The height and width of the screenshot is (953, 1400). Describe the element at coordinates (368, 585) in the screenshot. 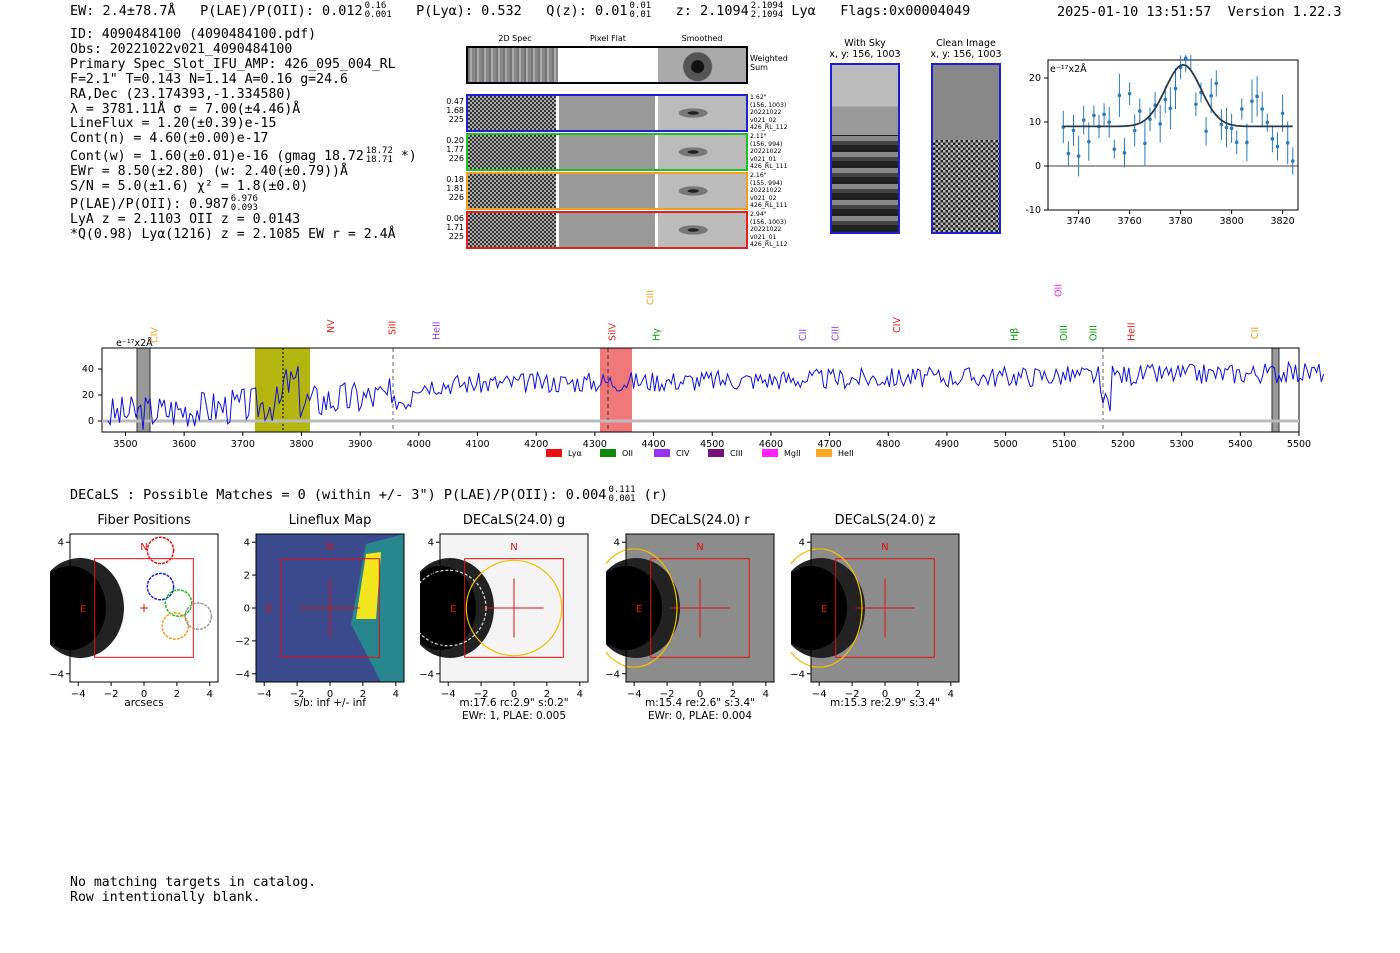

I see `lineflux-peak` at that location.